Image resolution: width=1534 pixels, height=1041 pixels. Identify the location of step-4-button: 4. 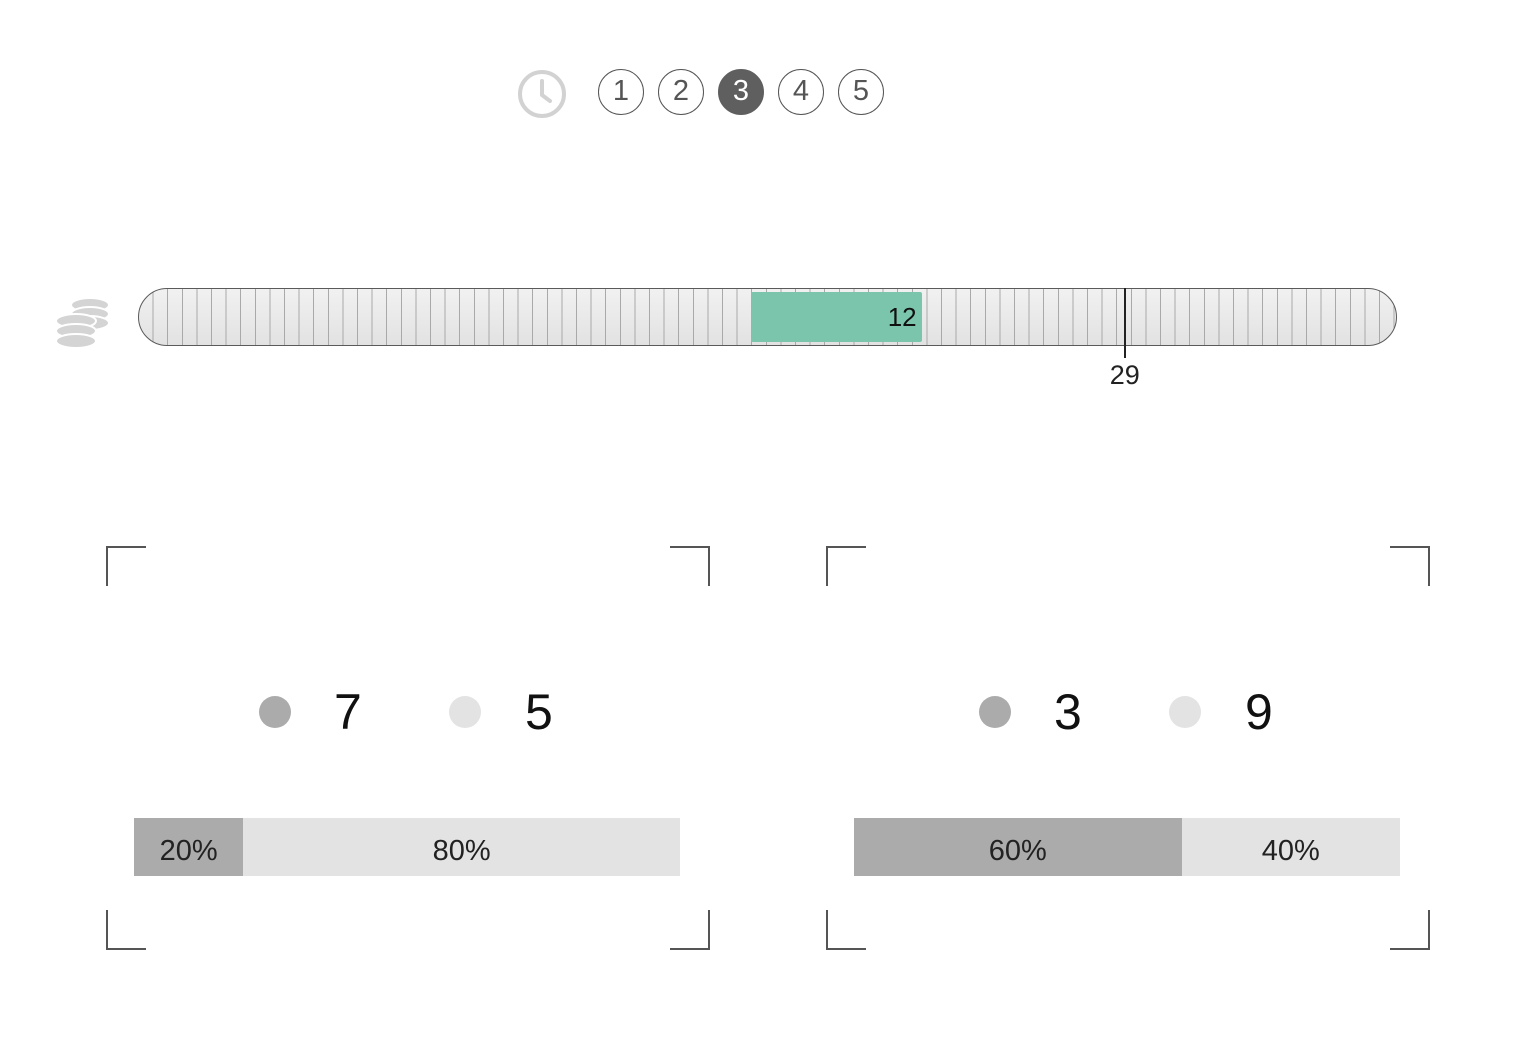
(801, 92).